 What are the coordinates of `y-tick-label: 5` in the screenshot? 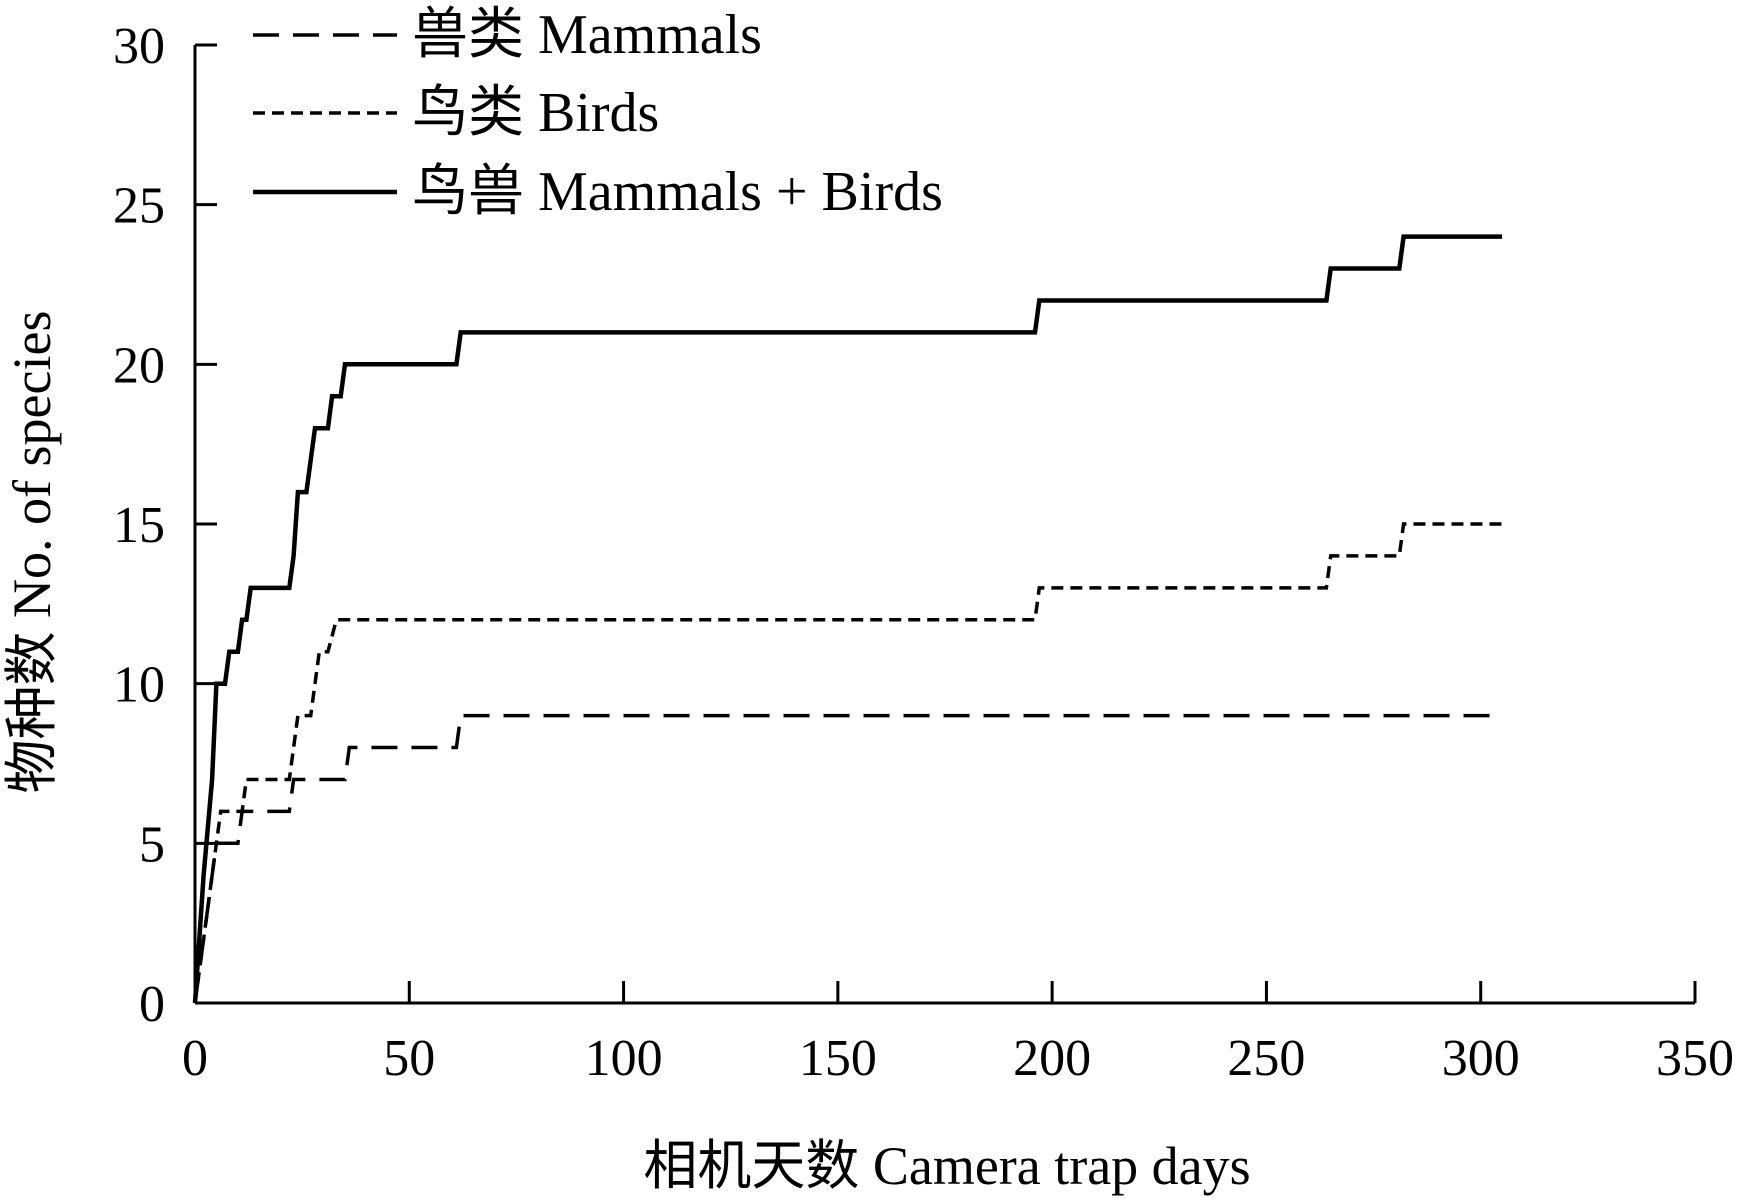 It's located at (152, 844).